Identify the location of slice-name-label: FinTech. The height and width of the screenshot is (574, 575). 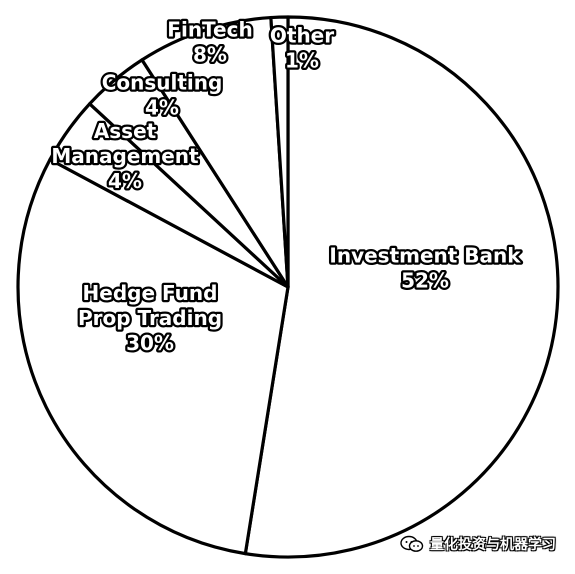
(209, 30).